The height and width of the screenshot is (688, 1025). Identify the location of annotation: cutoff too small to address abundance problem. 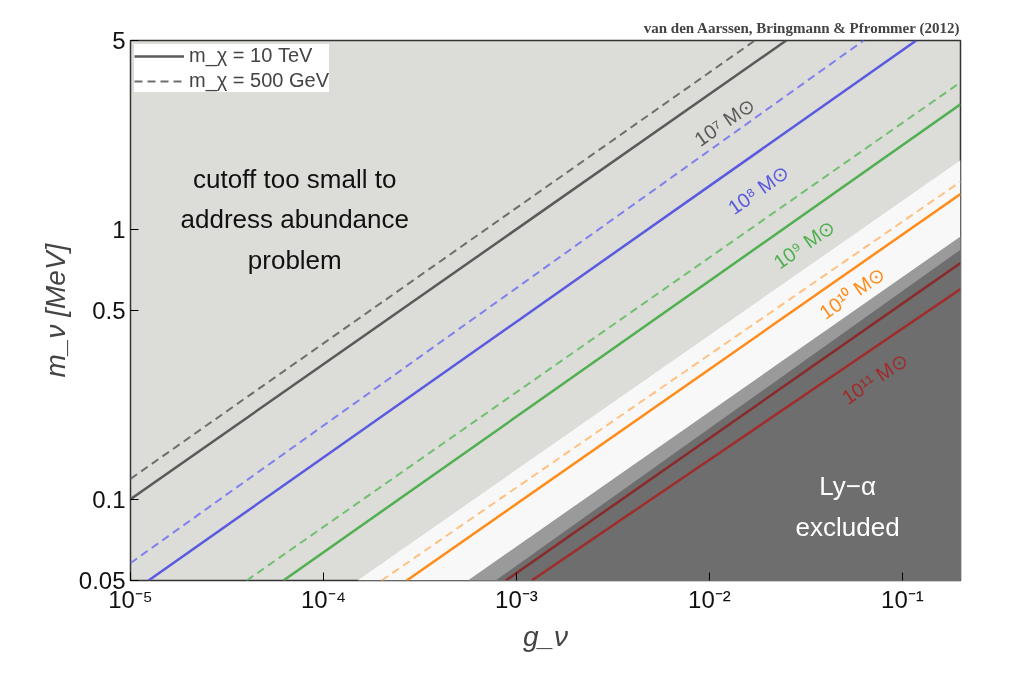
(294, 219).